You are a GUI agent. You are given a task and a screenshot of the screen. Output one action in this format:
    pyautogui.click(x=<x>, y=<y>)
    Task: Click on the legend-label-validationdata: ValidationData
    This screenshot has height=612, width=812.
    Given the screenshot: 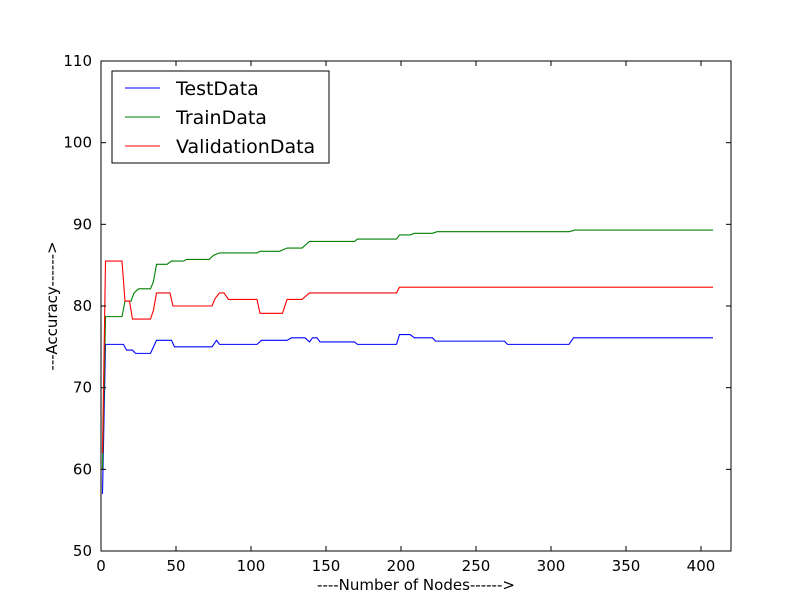 What is the action you would take?
    pyautogui.click(x=245, y=147)
    